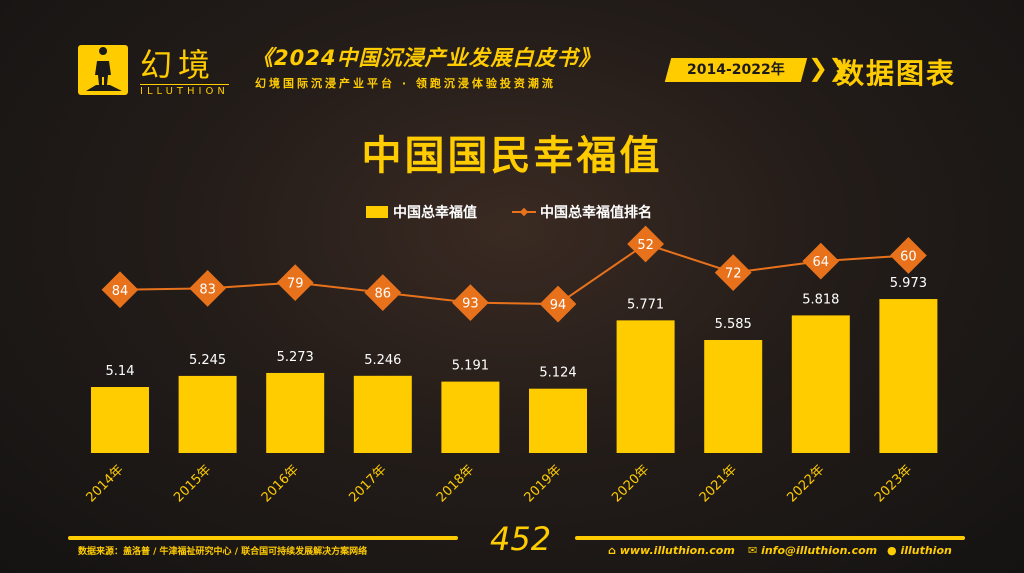 The width and height of the screenshot is (1024, 573). I want to click on bar-value-label: 5.124, so click(557, 373).